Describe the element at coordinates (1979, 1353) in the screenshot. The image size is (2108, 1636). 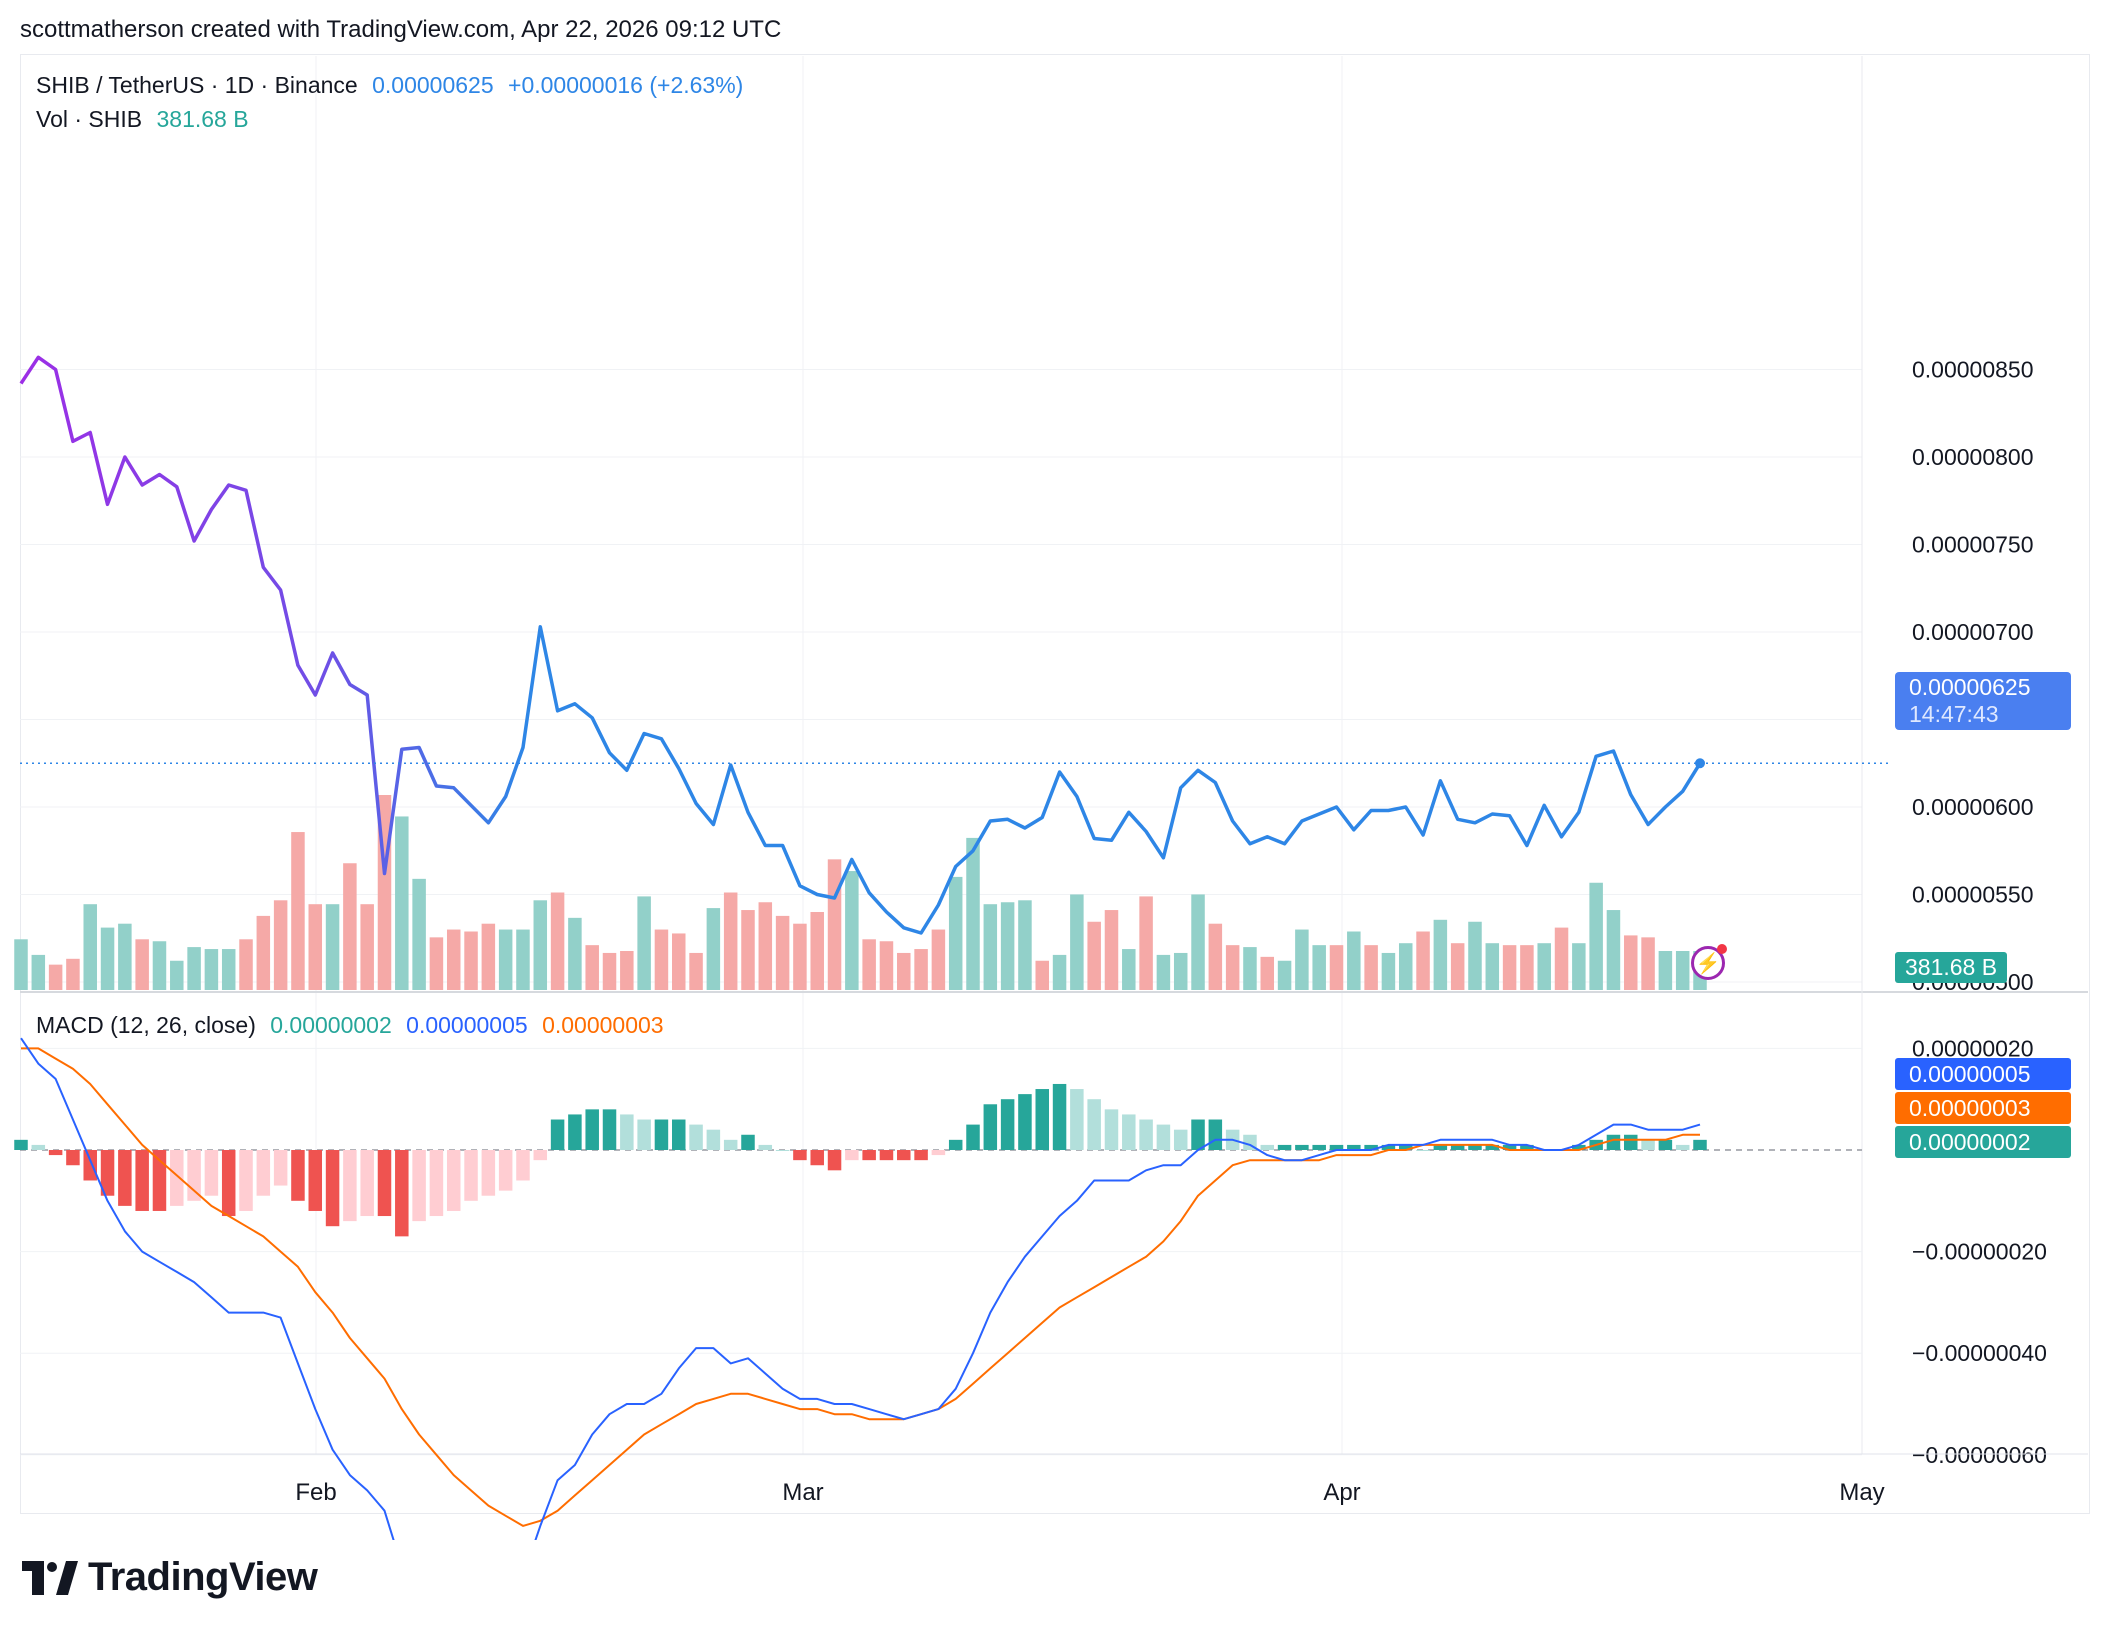
I see `macd-axis-label: −0.00000040` at that location.